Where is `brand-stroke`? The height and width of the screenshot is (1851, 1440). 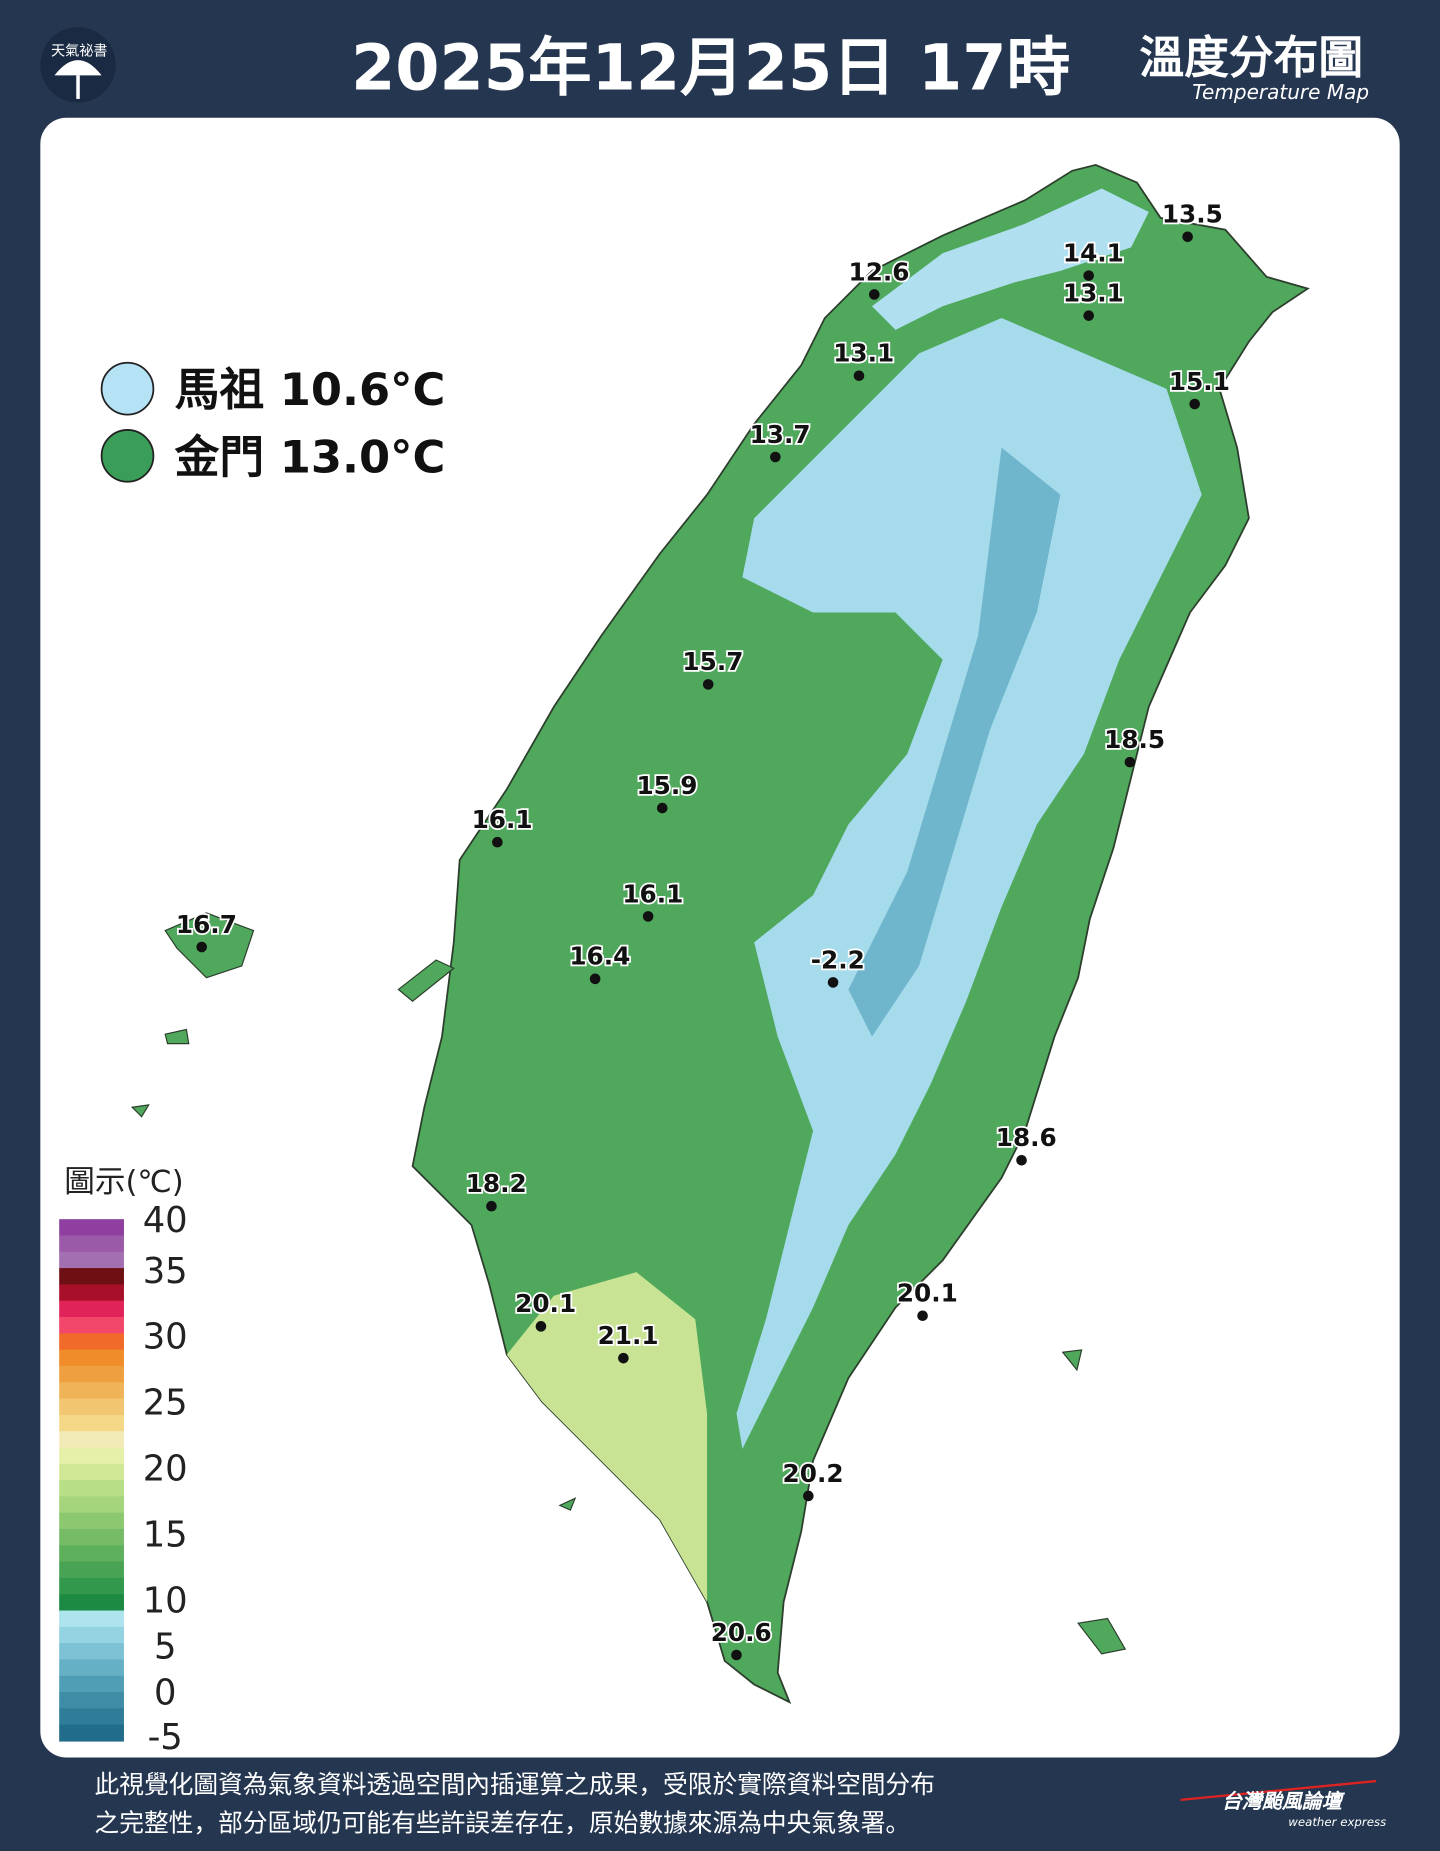 brand-stroke is located at coordinates (1278, 1790).